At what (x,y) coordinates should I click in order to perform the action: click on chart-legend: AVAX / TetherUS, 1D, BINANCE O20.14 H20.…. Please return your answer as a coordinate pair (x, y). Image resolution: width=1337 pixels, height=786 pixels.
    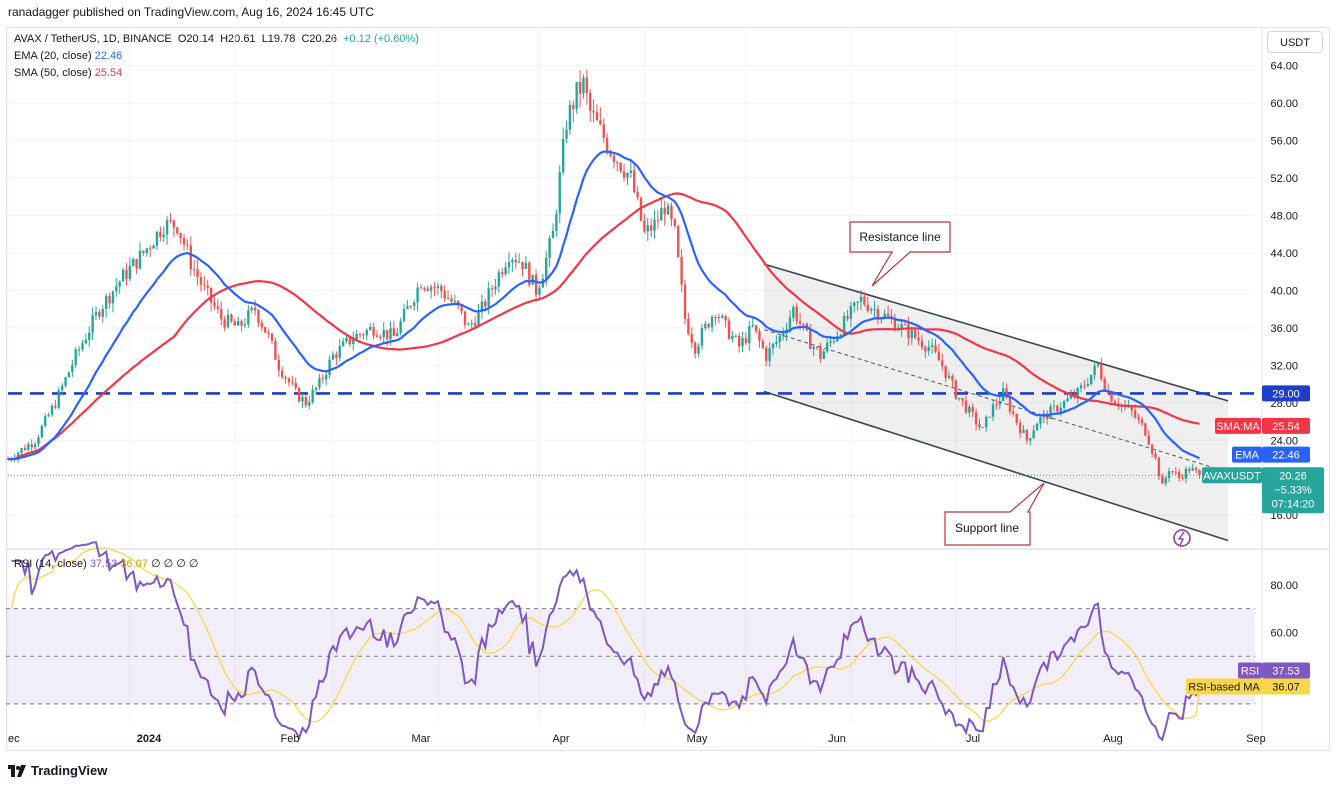
    Looking at the image, I should click on (216, 56).